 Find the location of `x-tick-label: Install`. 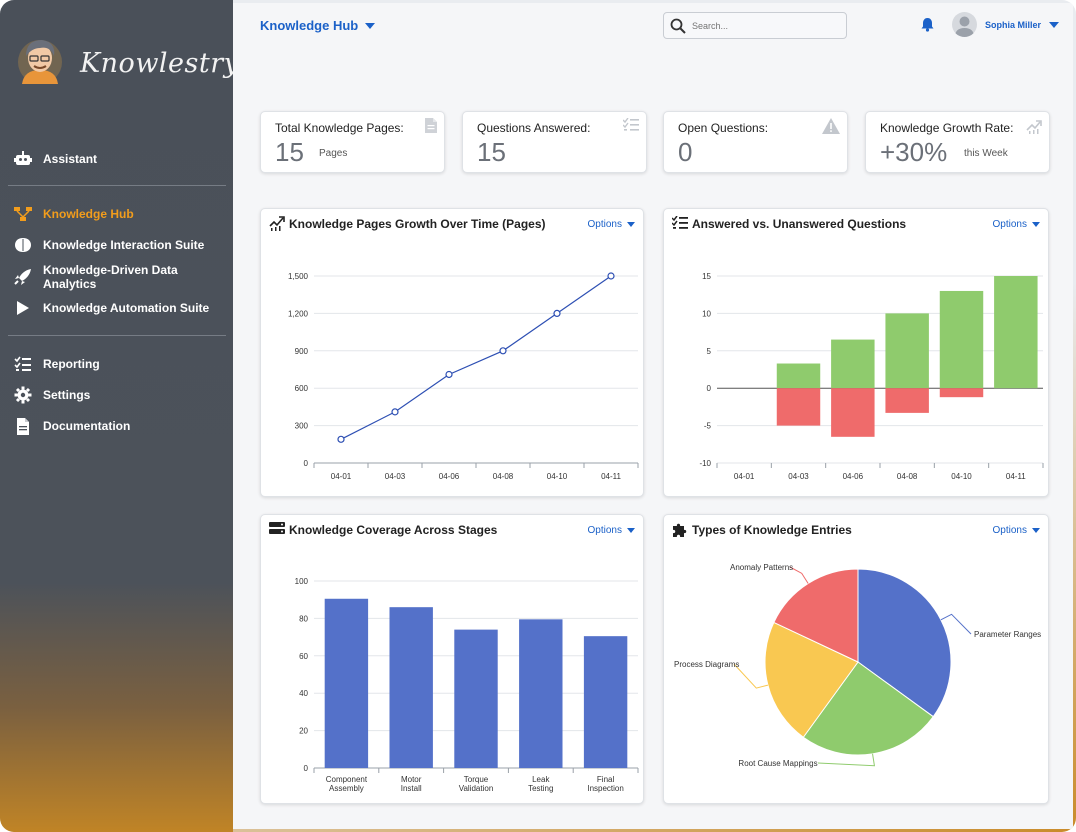

x-tick-label: Install is located at coordinates (411, 788).